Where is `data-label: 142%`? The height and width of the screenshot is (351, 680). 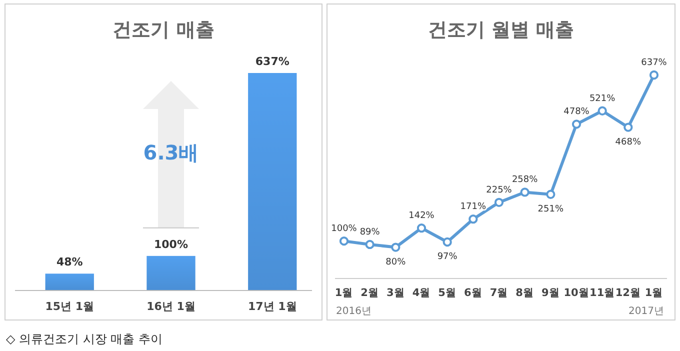 data-label: 142% is located at coordinates (421, 216).